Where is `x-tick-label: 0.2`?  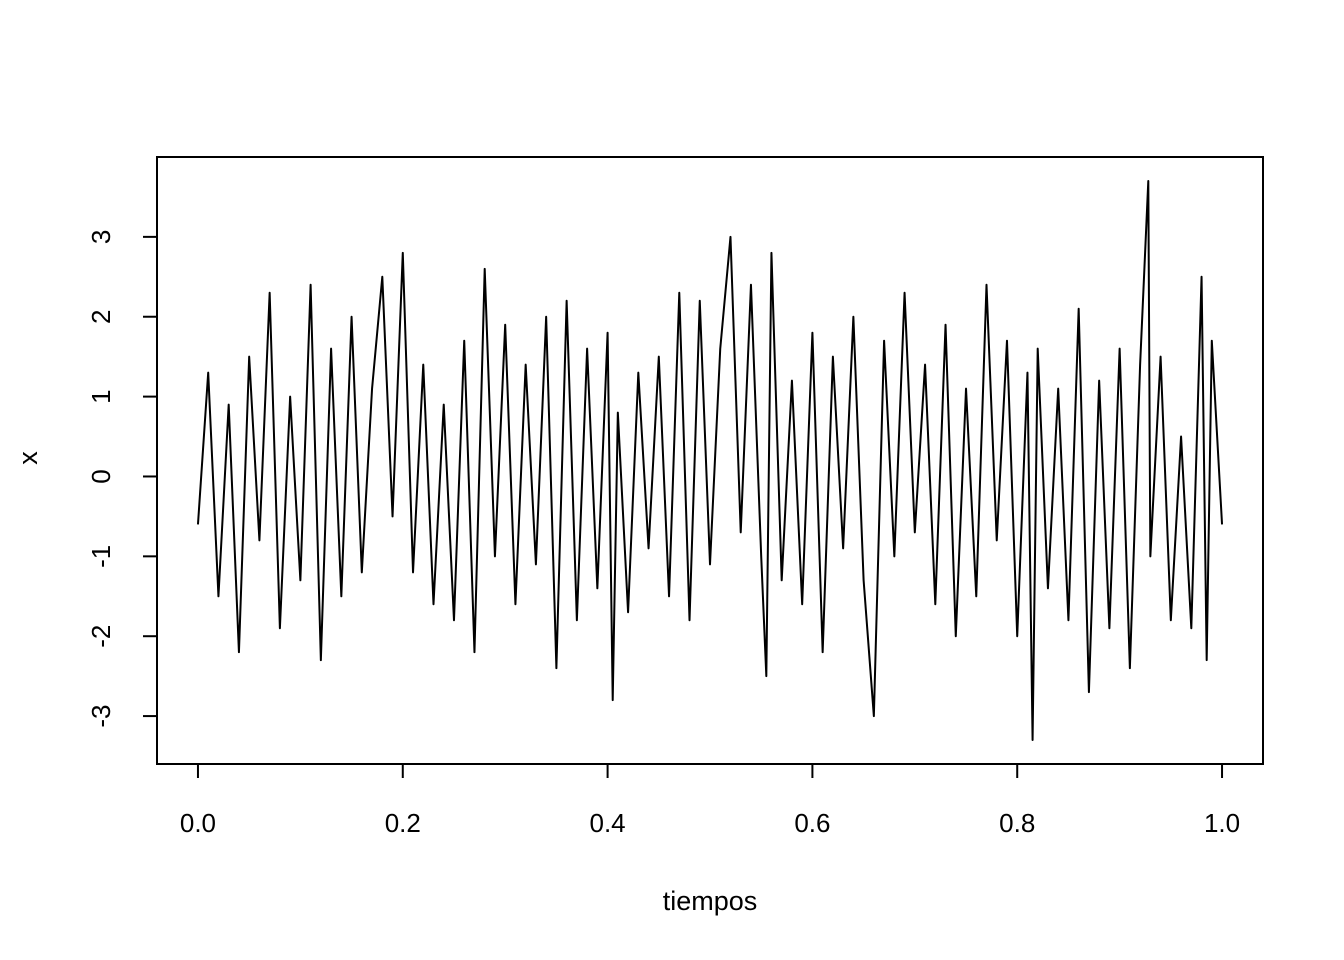
x-tick-label: 0.2 is located at coordinates (403, 823).